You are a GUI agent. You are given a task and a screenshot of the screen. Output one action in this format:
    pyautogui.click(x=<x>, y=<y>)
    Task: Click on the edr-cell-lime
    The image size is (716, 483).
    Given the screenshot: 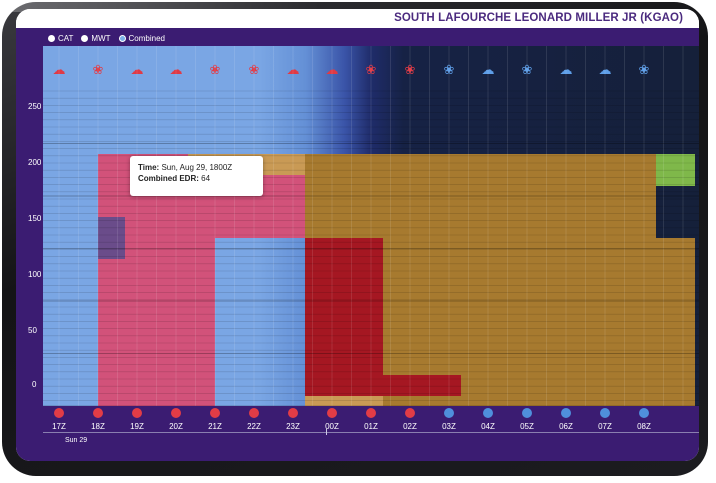 What is the action you would take?
    pyautogui.click(x=675, y=170)
    